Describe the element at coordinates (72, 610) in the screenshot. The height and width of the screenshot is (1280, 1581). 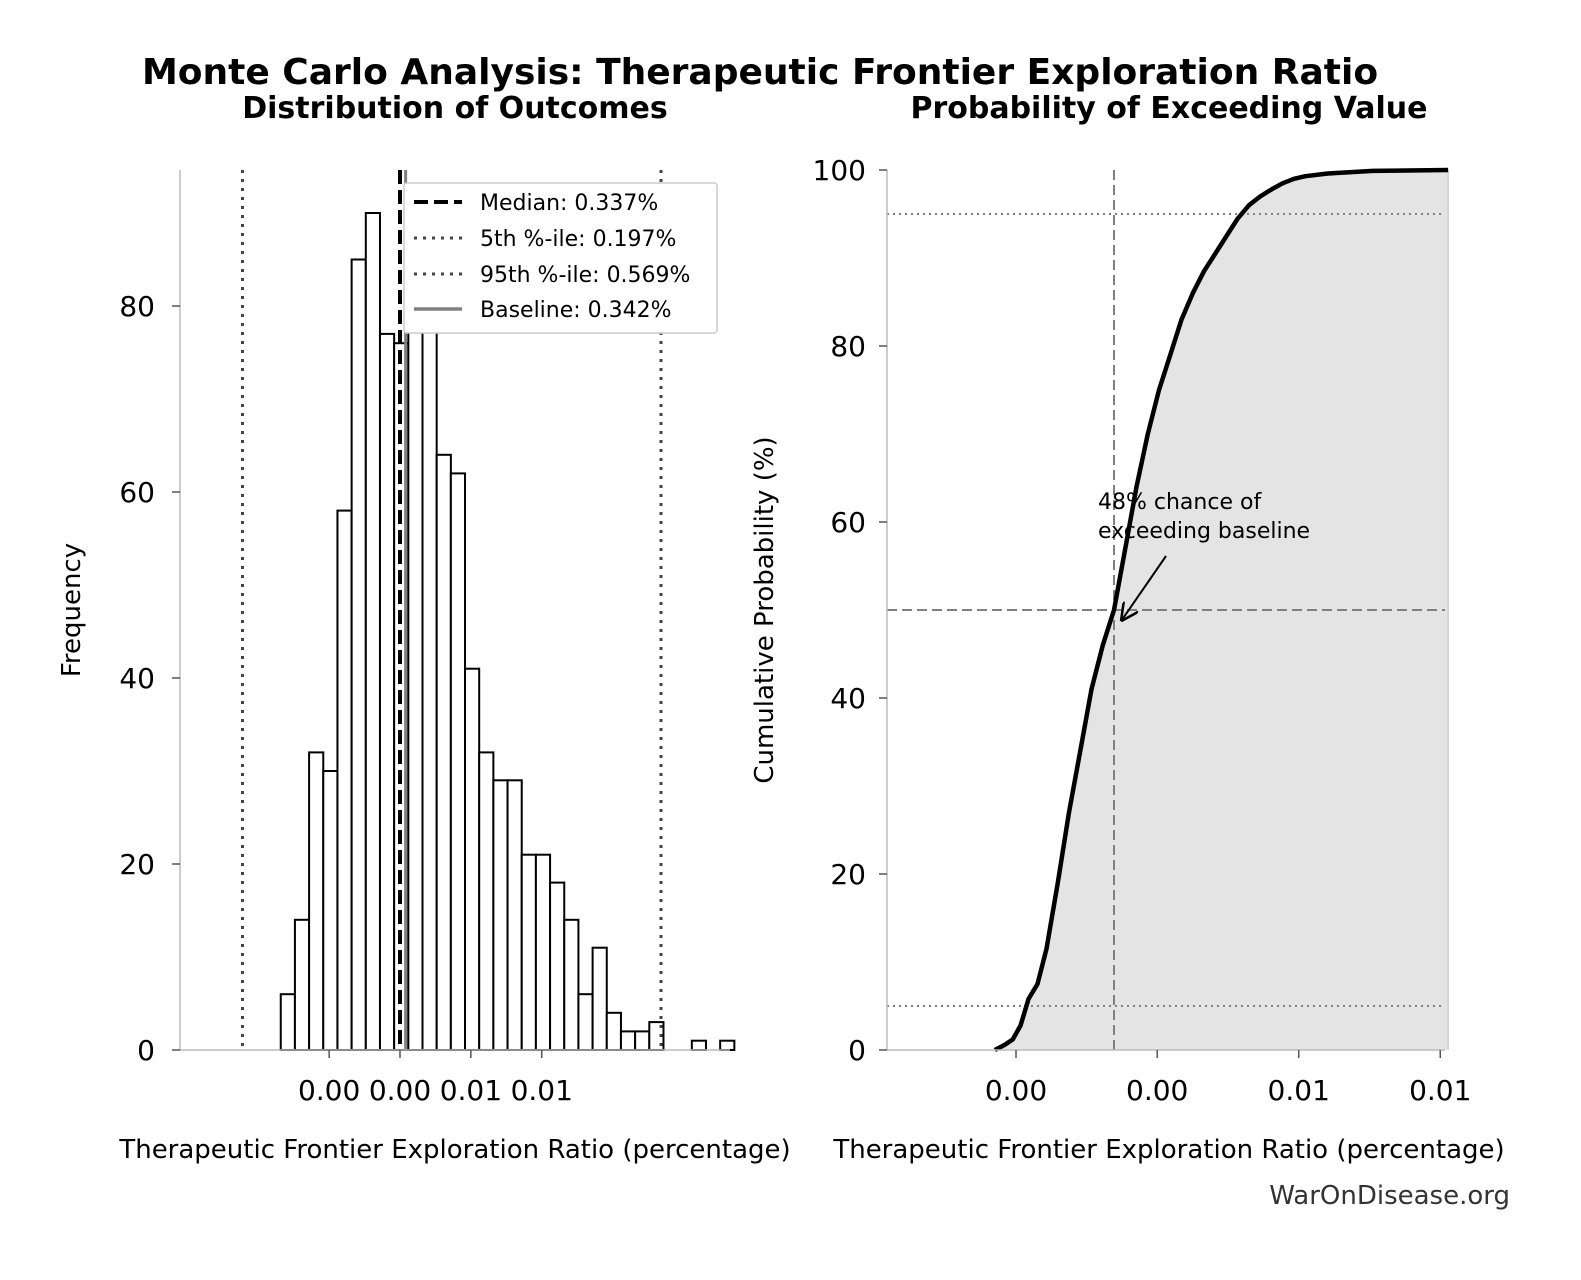
I see `histogram-y-label: Frequency` at that location.